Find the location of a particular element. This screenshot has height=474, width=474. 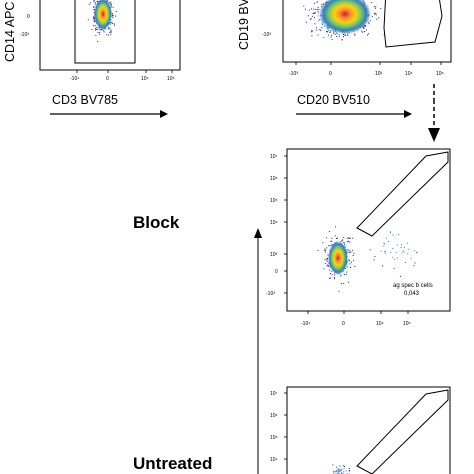

x-ticks is located at coordinates (368, 63).